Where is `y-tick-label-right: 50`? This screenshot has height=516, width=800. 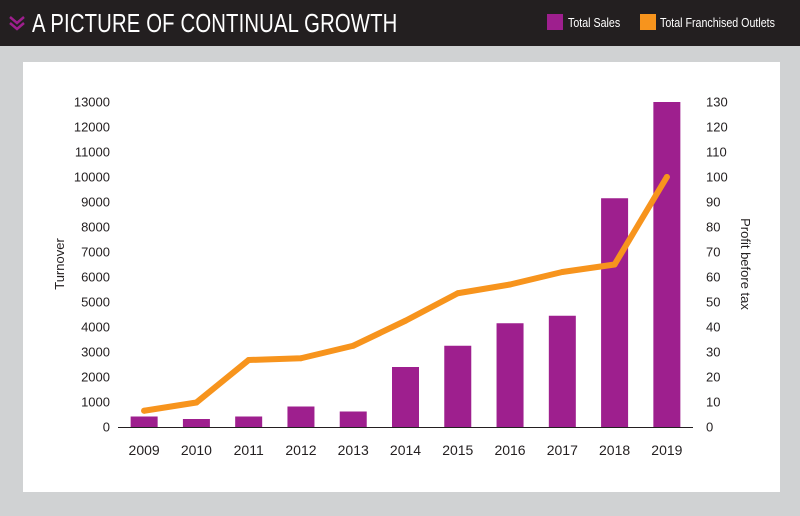
y-tick-label-right: 50 is located at coordinates (713, 302).